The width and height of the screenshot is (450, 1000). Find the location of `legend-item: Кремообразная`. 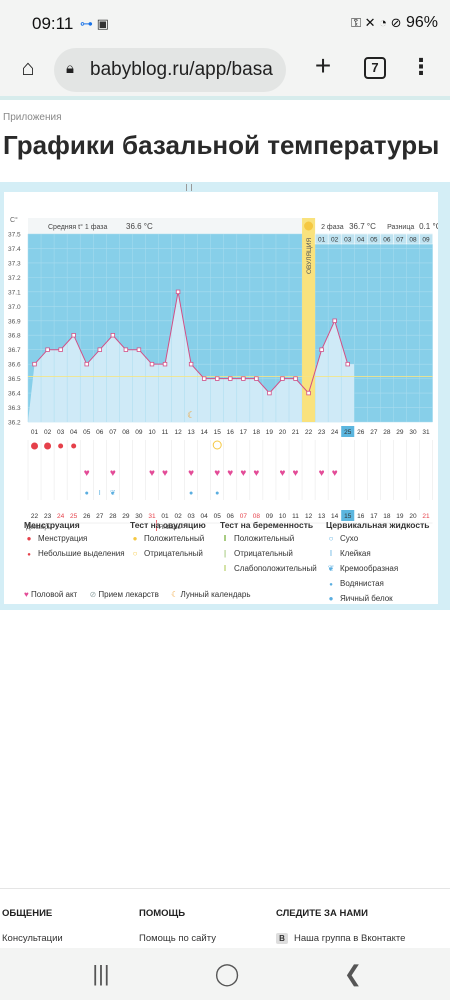

legend-item: Кремообразная is located at coordinates (369, 568).